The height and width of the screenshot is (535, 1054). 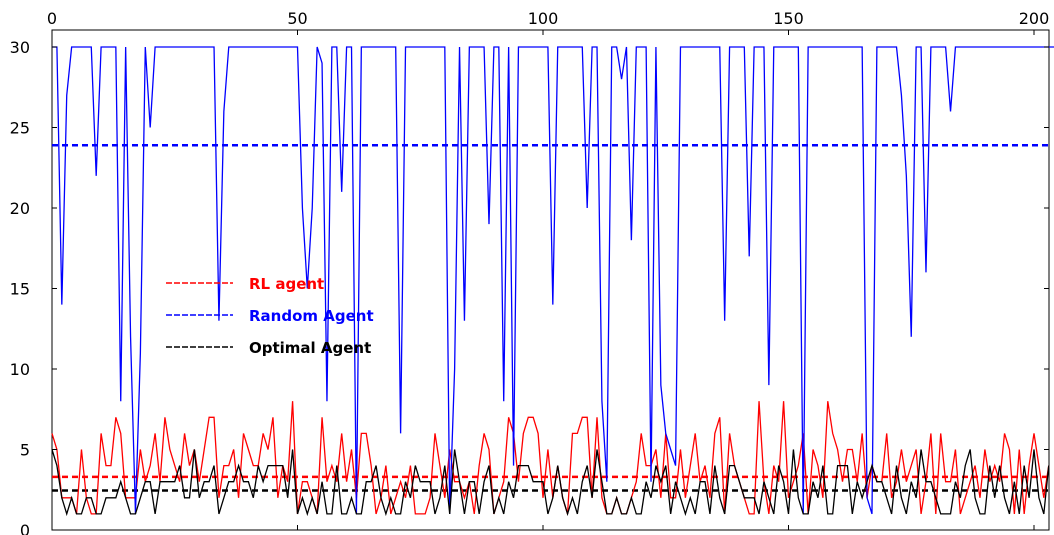 What do you see at coordinates (20, 128) in the screenshot?
I see `y-tick-label: 25` at bounding box center [20, 128].